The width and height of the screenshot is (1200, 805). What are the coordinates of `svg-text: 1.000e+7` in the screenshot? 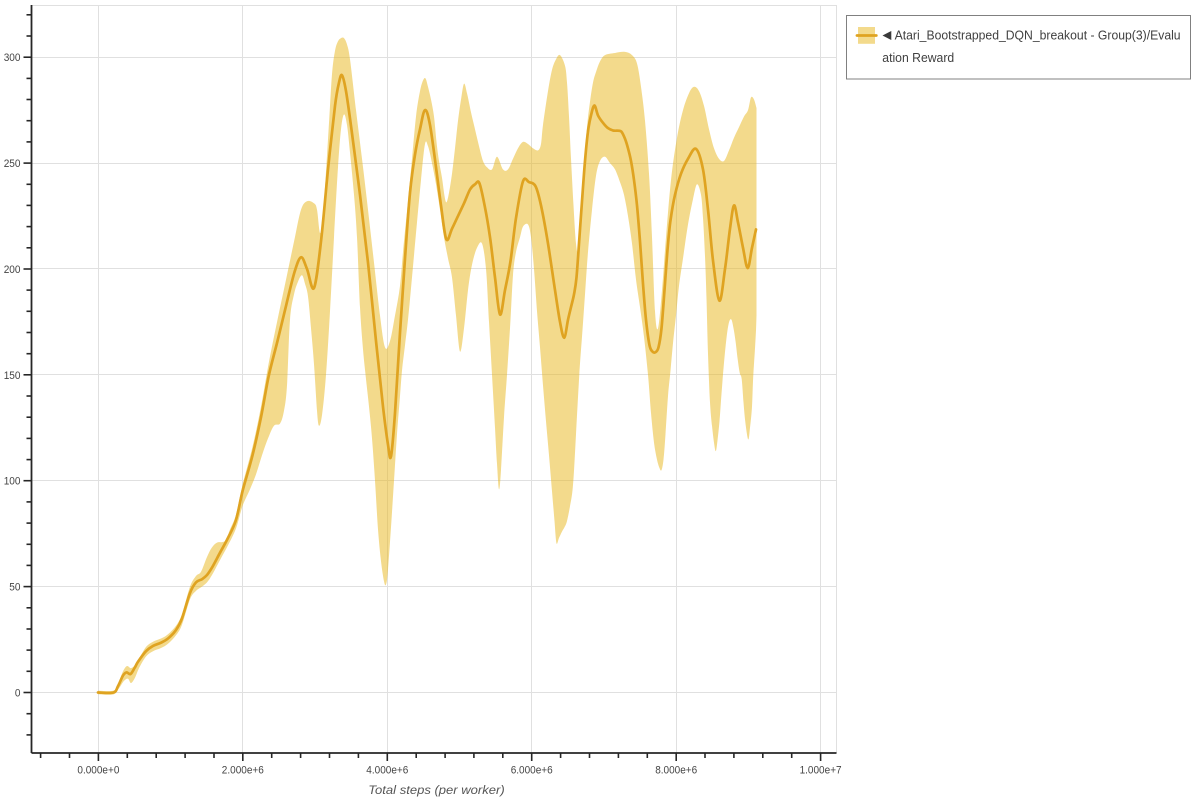 It's located at (821, 771).